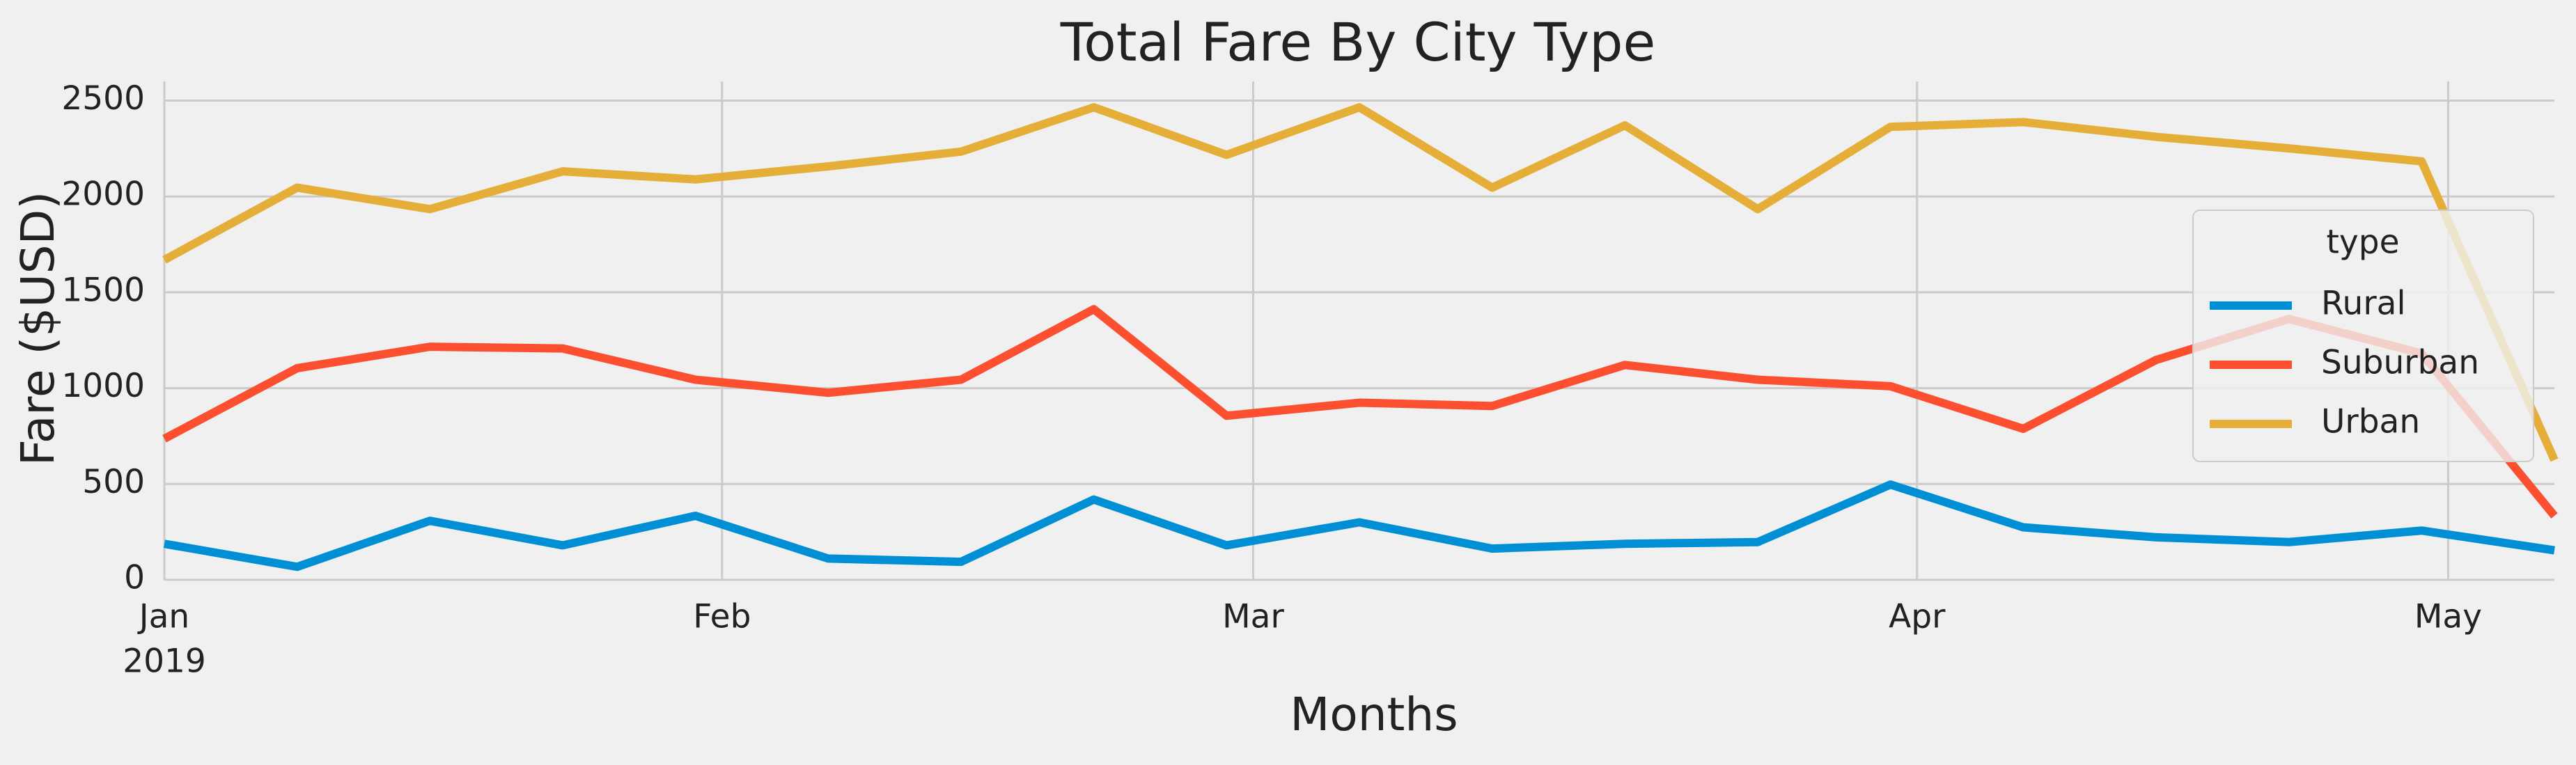  What do you see at coordinates (134, 578) in the screenshot?
I see `y-tick-label: 0` at bounding box center [134, 578].